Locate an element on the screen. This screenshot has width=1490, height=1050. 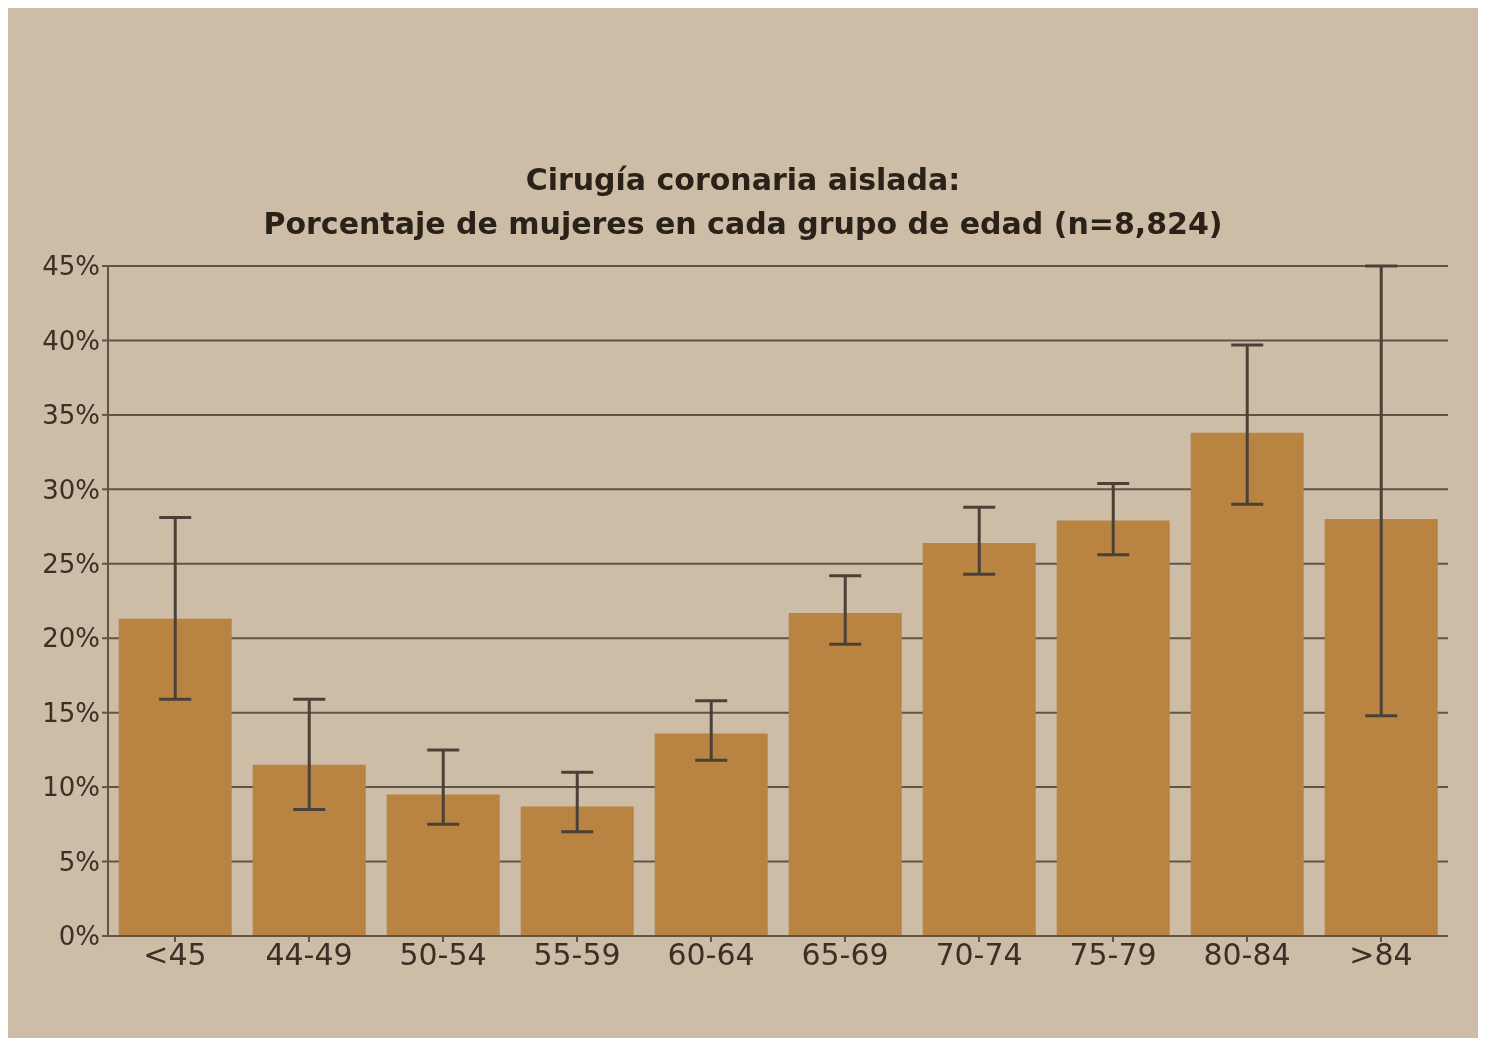
y-tick-label: 45% is located at coordinates (71, 266).